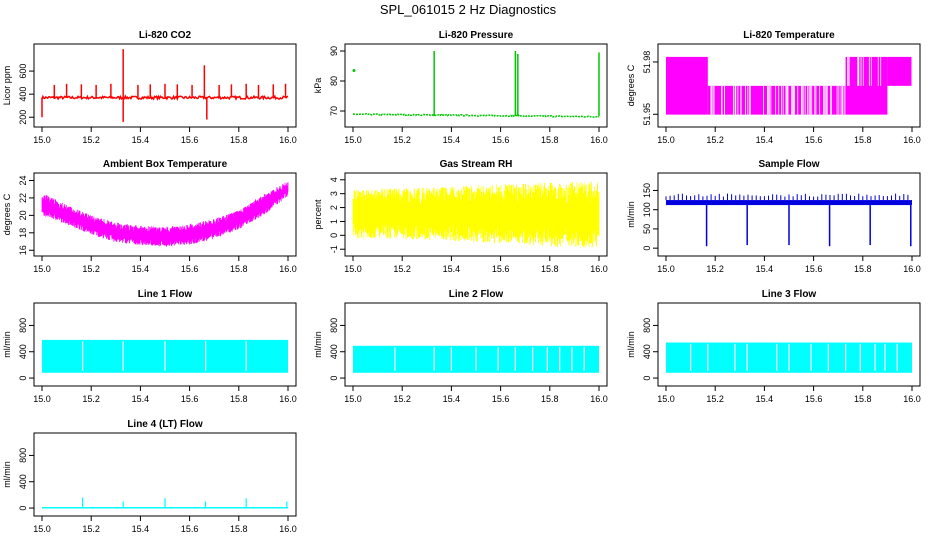 This screenshot has width=936, height=540. Describe the element at coordinates (165, 164) in the screenshot. I see `chart-title: Ambient Box Temperature` at that location.